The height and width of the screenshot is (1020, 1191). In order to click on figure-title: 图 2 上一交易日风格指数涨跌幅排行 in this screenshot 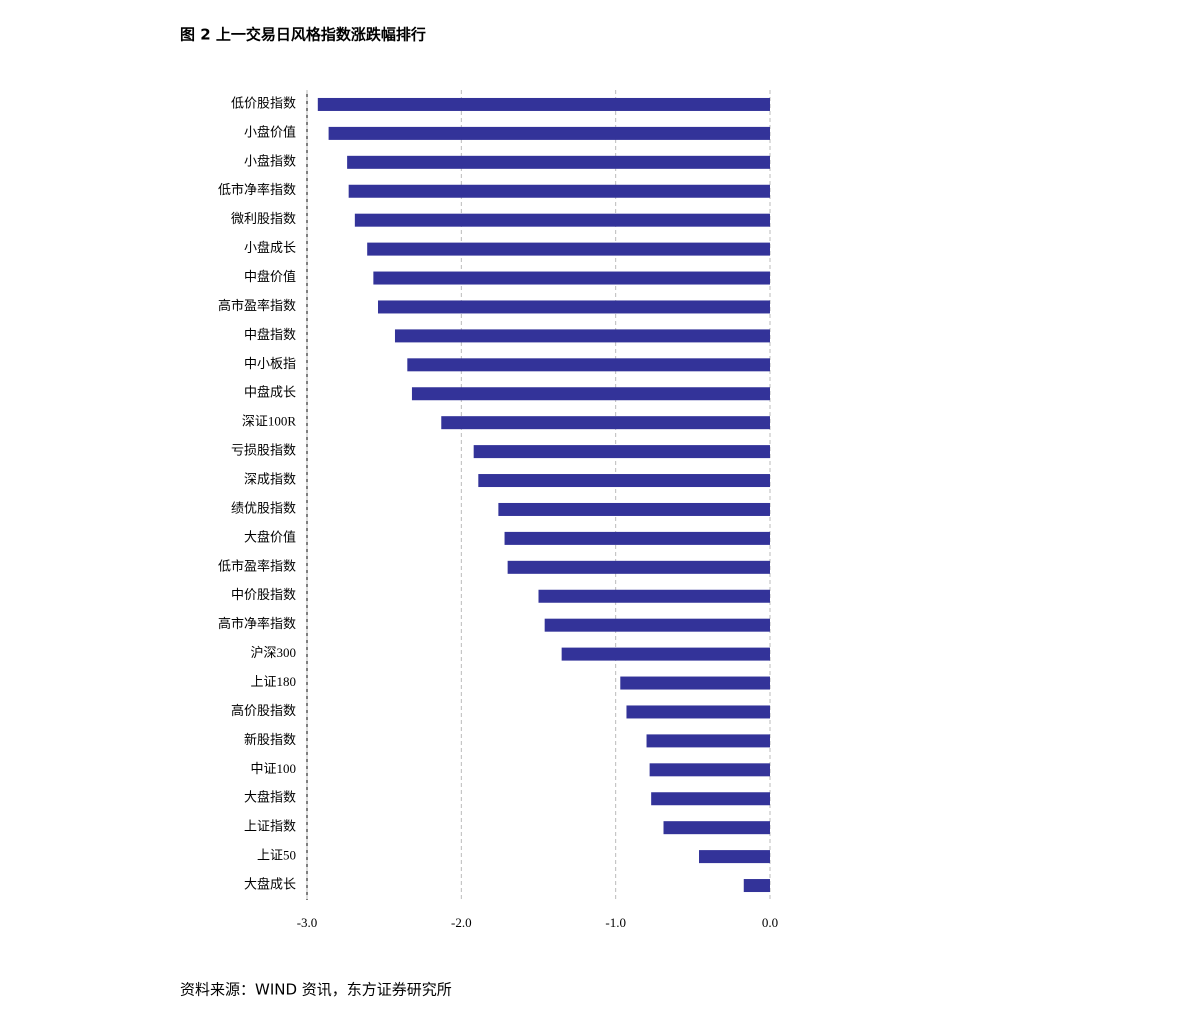, I will do `click(303, 35)`.